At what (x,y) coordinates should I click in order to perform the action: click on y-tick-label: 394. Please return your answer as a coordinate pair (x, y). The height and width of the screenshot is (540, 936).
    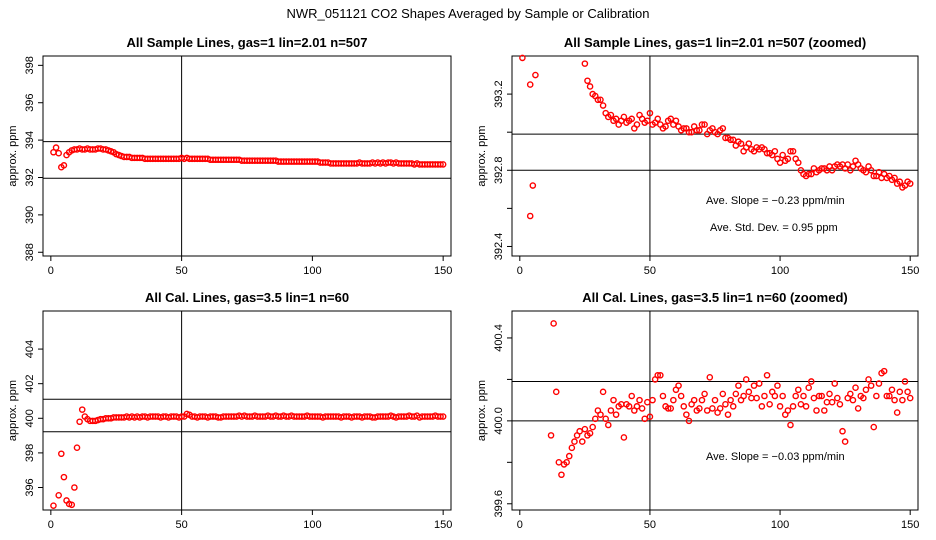
    Looking at the image, I should click on (30, 140).